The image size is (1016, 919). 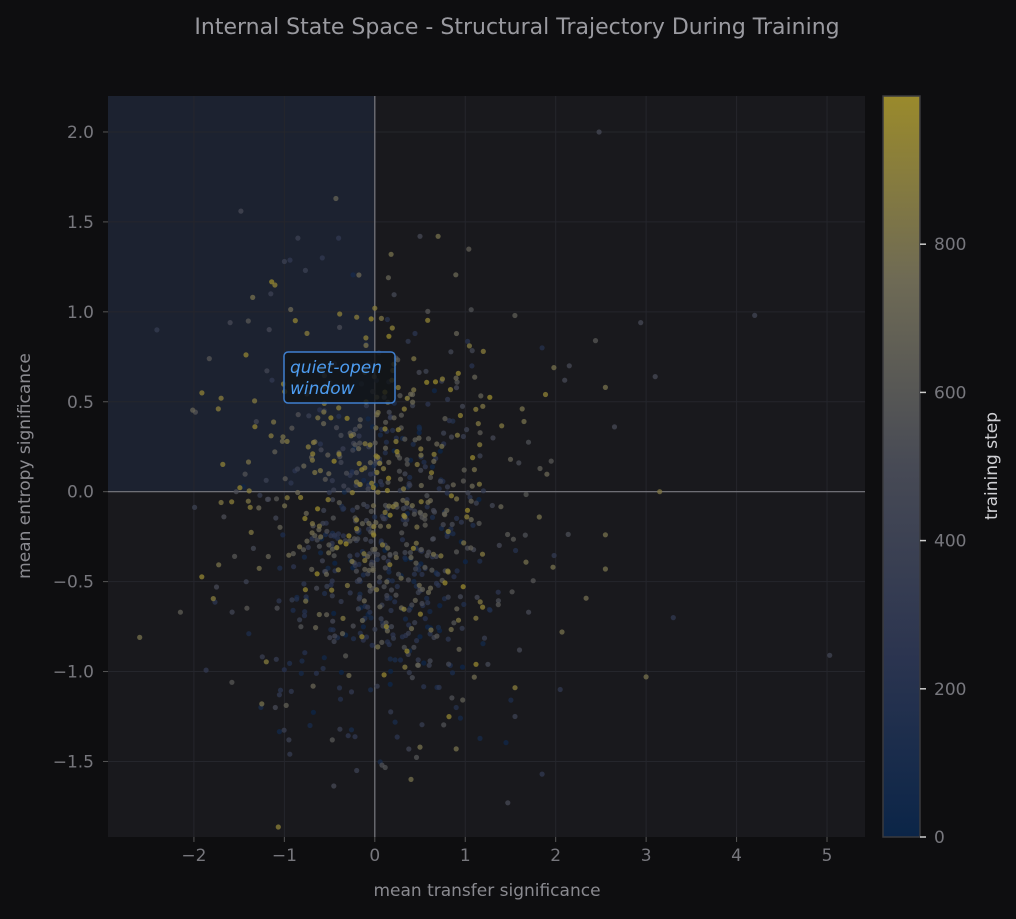 What do you see at coordinates (555, 856) in the screenshot?
I see `x-tick-label: 2` at bounding box center [555, 856].